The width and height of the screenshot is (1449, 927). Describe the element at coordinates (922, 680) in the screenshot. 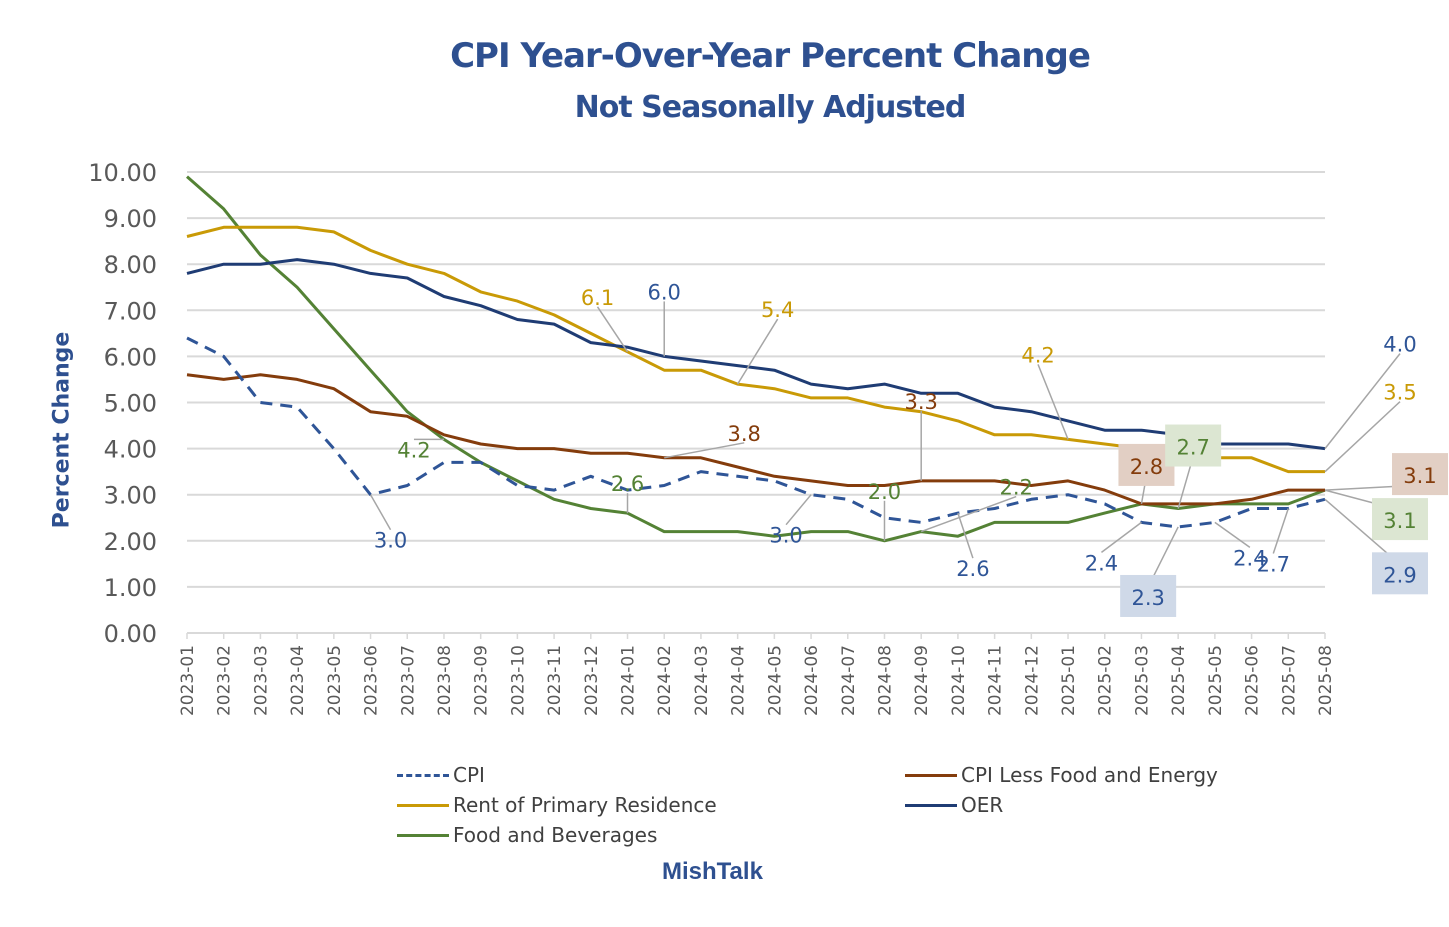

I see `x-tick-label: 2024-09` at that location.